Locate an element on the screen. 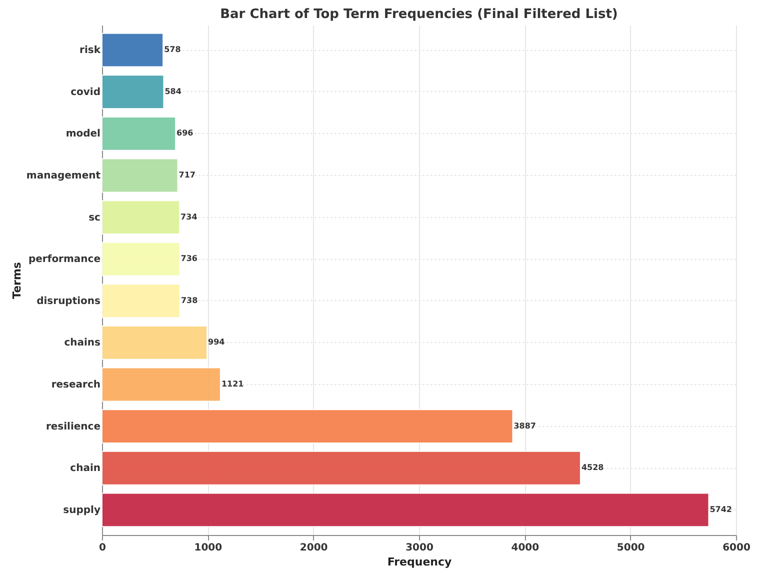  x-tick-label: 1000 is located at coordinates (208, 548).